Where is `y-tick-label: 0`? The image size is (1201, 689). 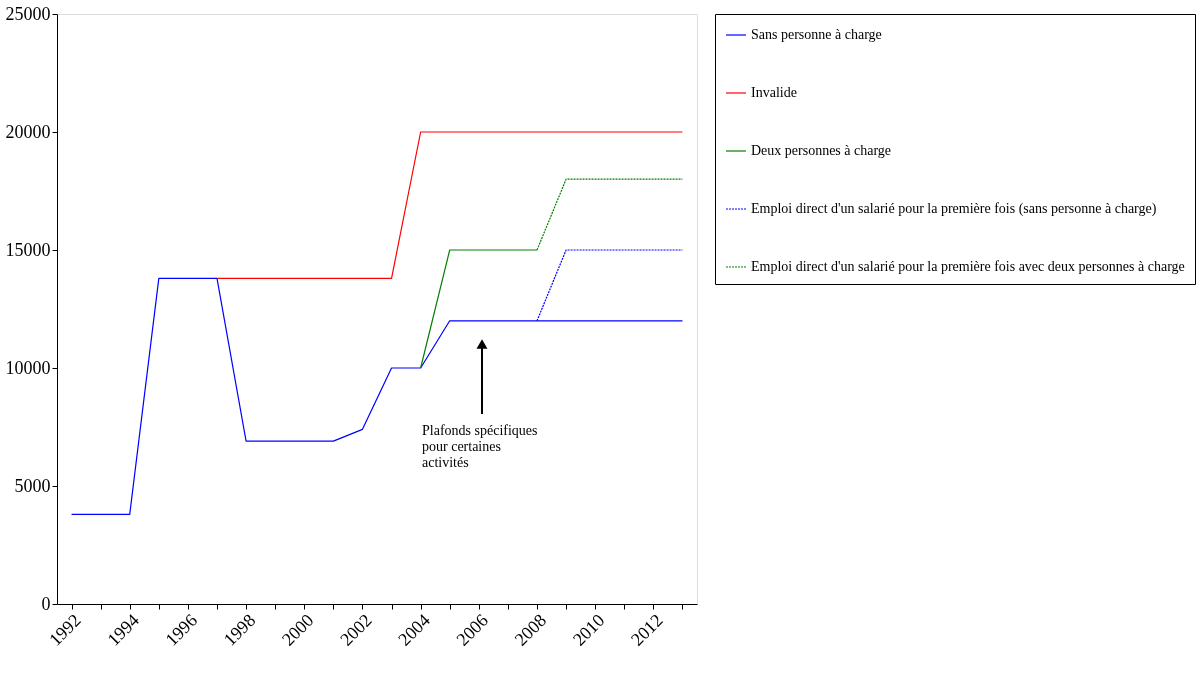 y-tick-label: 0 is located at coordinates (46, 603).